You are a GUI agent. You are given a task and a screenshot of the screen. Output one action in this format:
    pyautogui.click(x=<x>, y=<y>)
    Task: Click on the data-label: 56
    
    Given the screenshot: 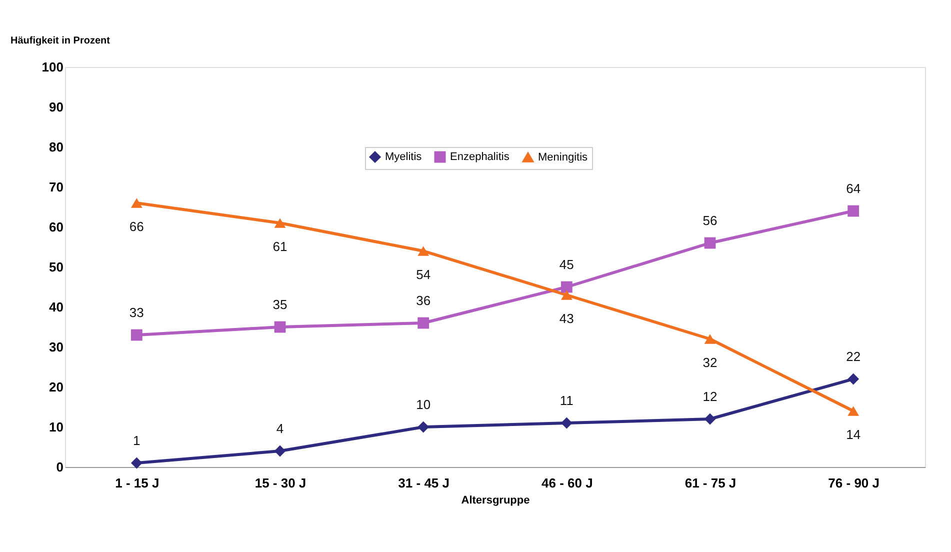 What is the action you would take?
    pyautogui.click(x=710, y=220)
    